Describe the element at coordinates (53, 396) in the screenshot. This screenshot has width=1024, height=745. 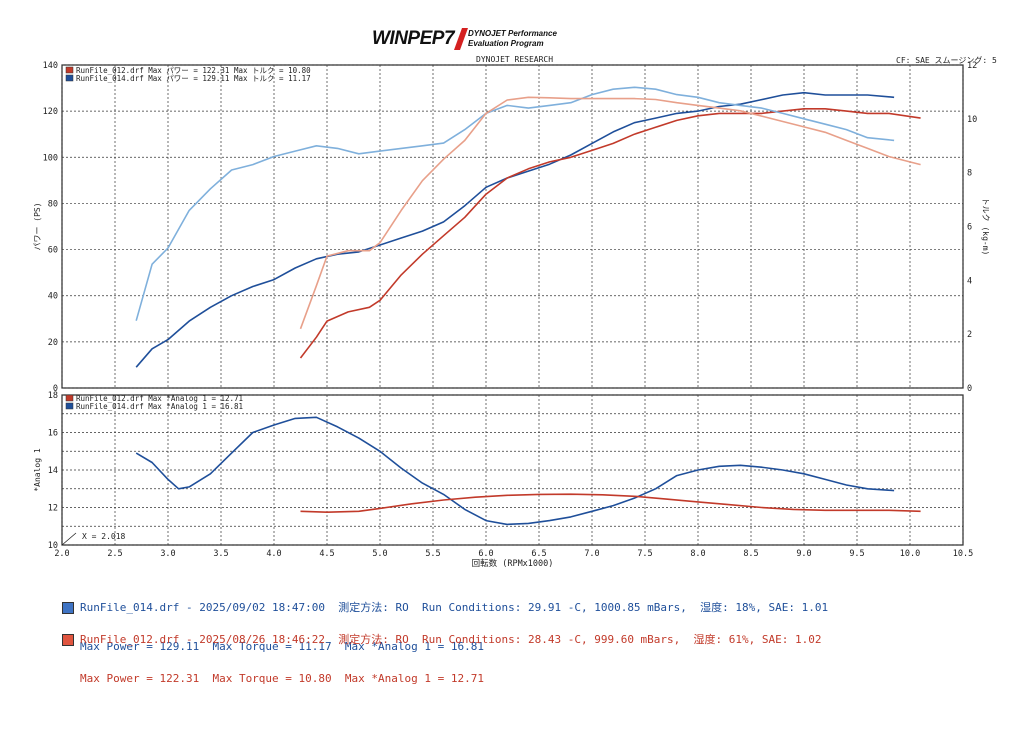
I see `analog-y-tick-label: 18` at that location.